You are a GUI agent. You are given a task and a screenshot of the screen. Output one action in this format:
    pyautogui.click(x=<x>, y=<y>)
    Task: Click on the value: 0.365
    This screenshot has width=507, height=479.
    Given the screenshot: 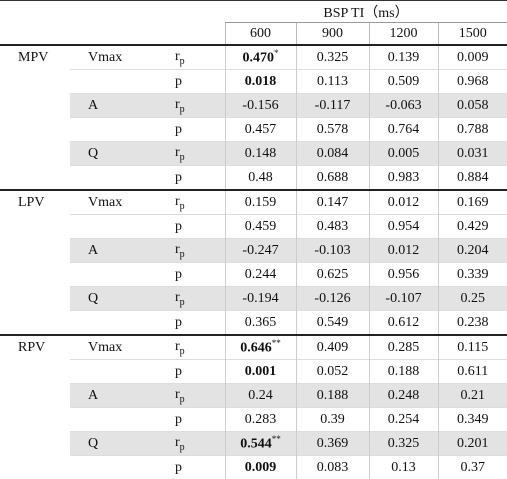 What is the action you would take?
    pyautogui.click(x=261, y=322)
    